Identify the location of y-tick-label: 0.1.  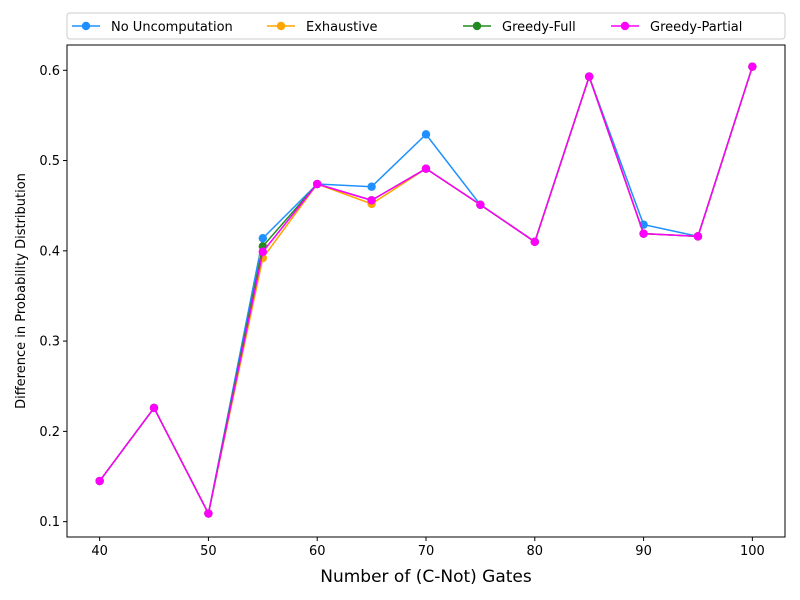
(49, 522).